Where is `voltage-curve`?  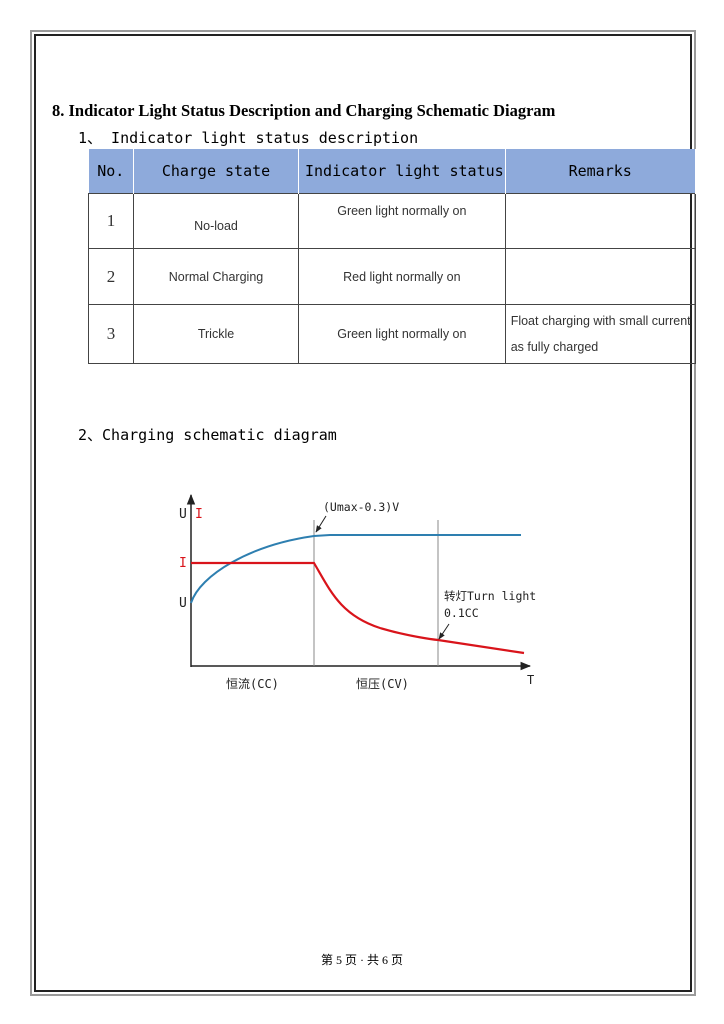 voltage-curve is located at coordinates (355, 569).